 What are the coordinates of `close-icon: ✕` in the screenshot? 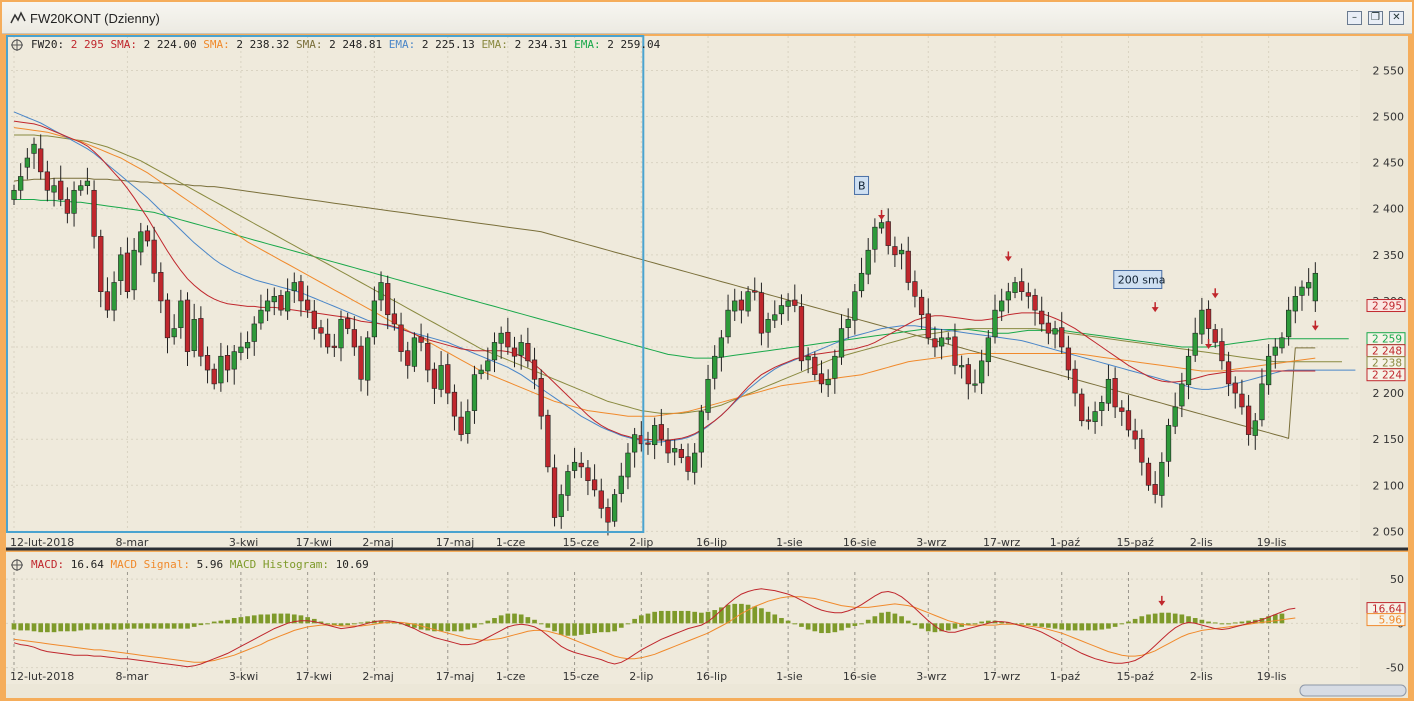 It's located at (1396, 17).